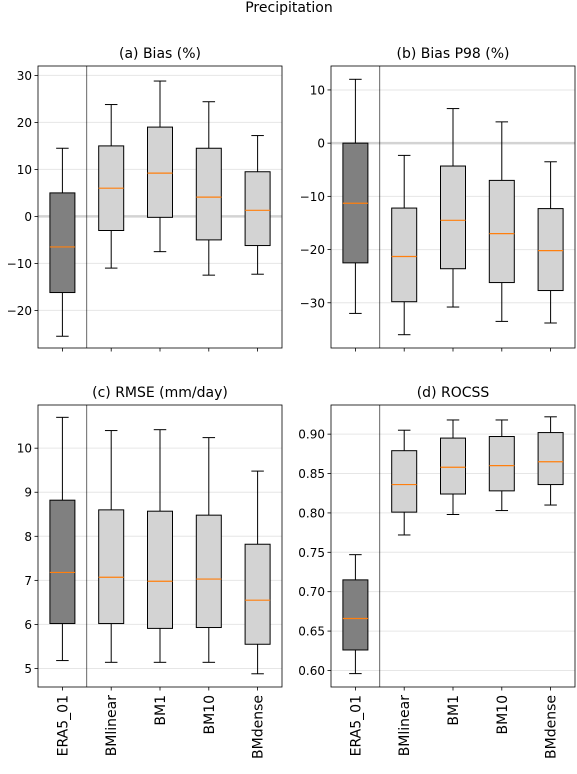 This screenshot has height=774, width=577. I want to click on y-tick-label: 9, so click(28, 493).